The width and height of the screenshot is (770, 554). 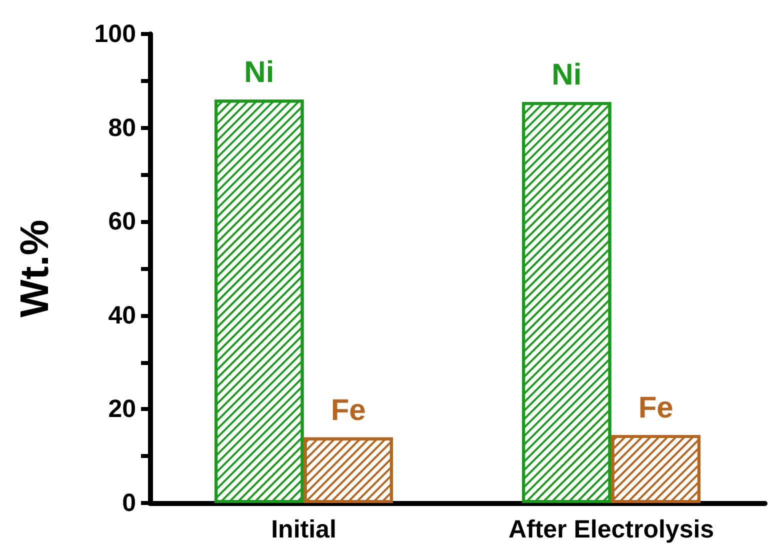 What do you see at coordinates (122, 315) in the screenshot?
I see `y-tick-label: 40` at bounding box center [122, 315].